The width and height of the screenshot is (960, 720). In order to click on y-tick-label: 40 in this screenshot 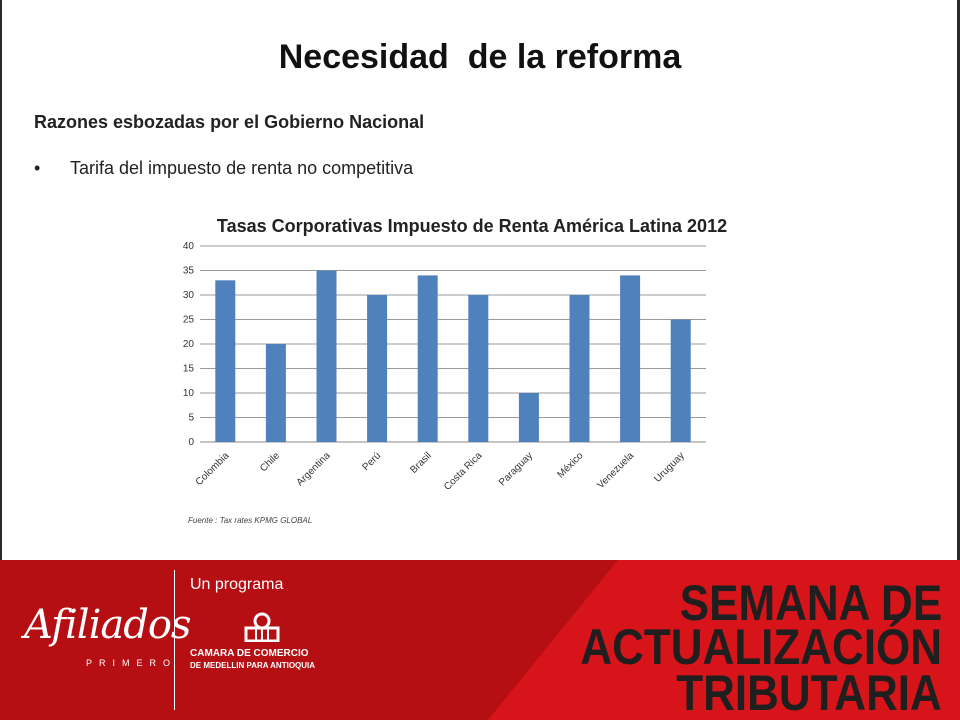, I will do `click(189, 246)`.